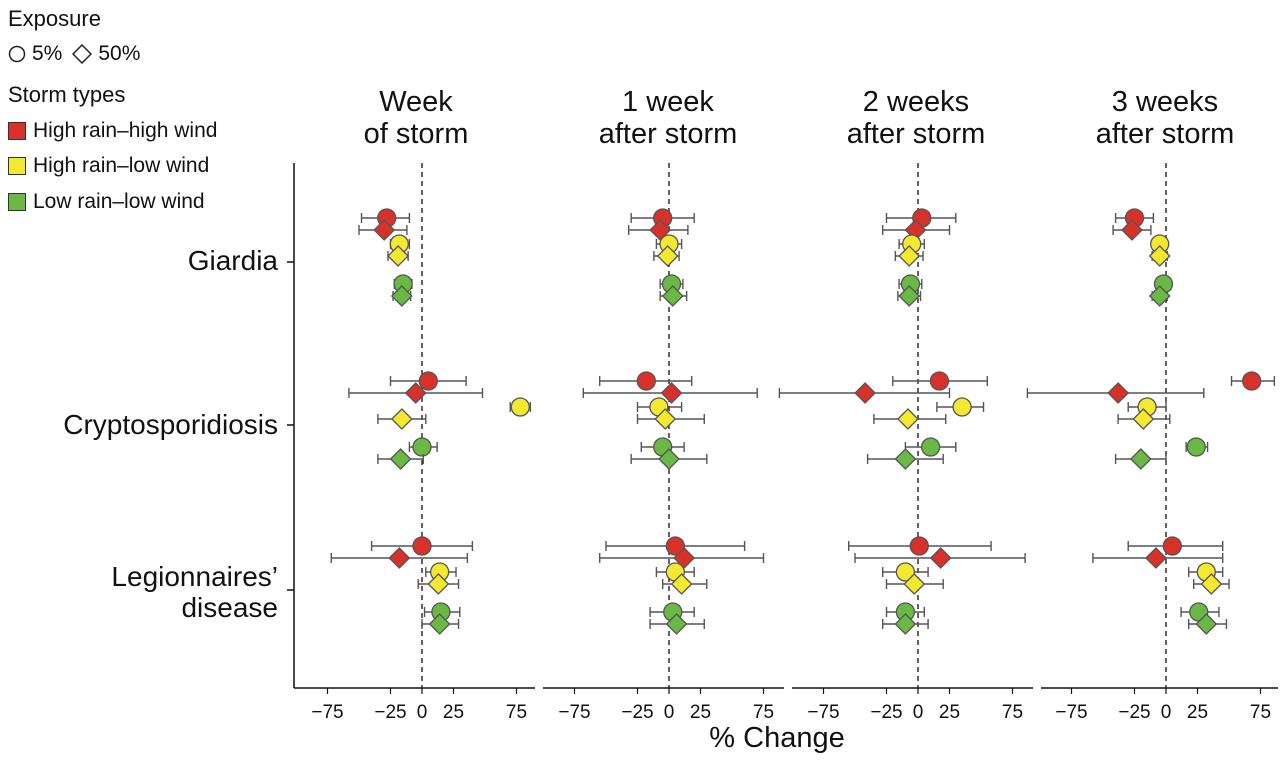  I want to click on storm-legend-label: High rain–low wind, so click(121, 165).